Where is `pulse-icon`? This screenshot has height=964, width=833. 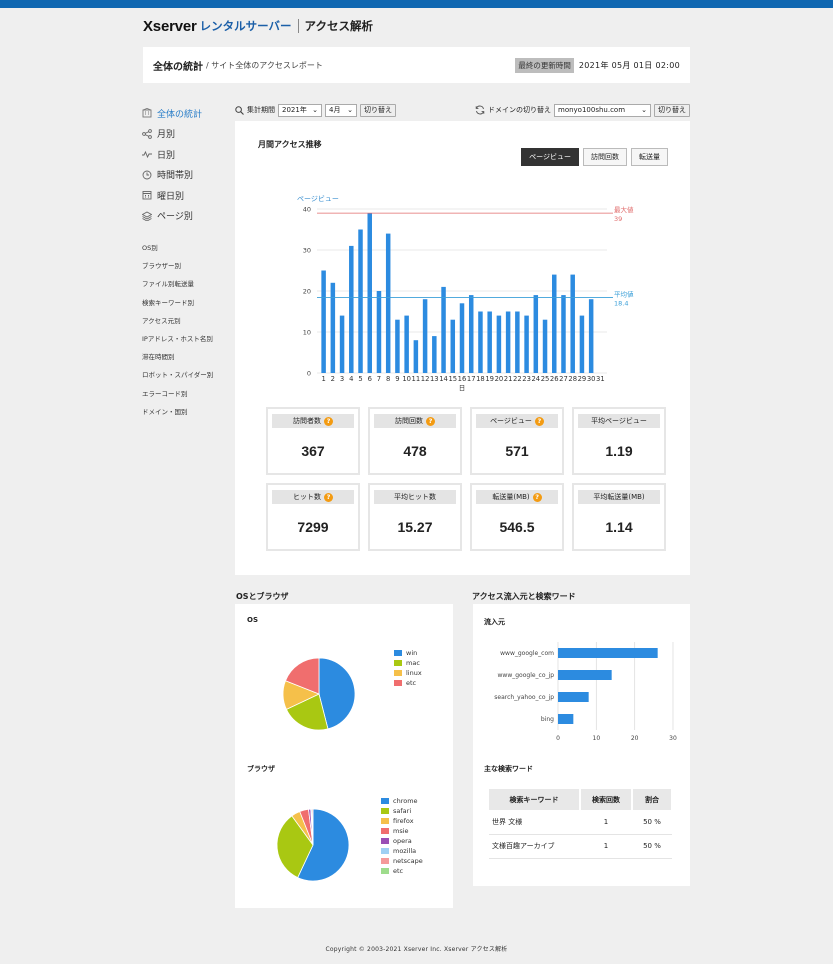
pulse-icon is located at coordinates (147, 154).